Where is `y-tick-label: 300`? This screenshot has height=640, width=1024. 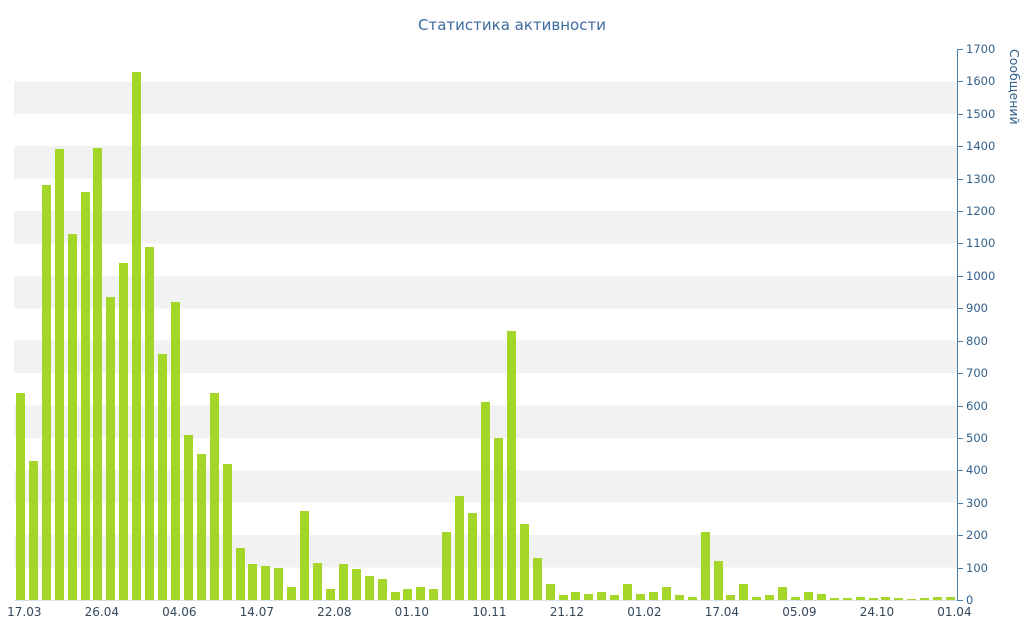 y-tick-label: 300 is located at coordinates (977, 502).